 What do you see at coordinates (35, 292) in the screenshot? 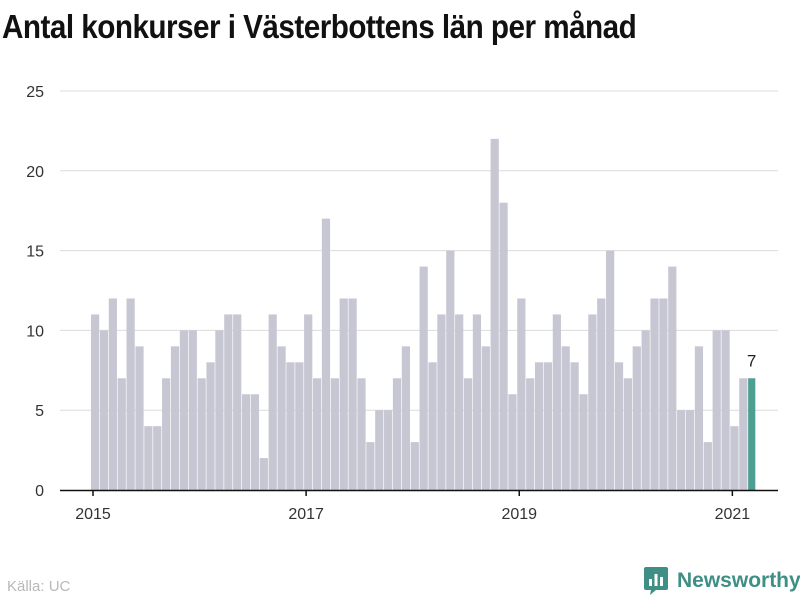
I see `y-axis-ticks: 0 5 10 15 20 25` at bounding box center [35, 292].